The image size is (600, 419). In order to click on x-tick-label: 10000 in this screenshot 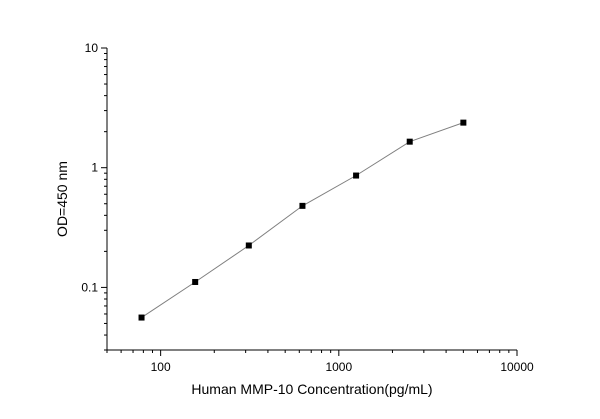, I will do `click(517, 367)`.